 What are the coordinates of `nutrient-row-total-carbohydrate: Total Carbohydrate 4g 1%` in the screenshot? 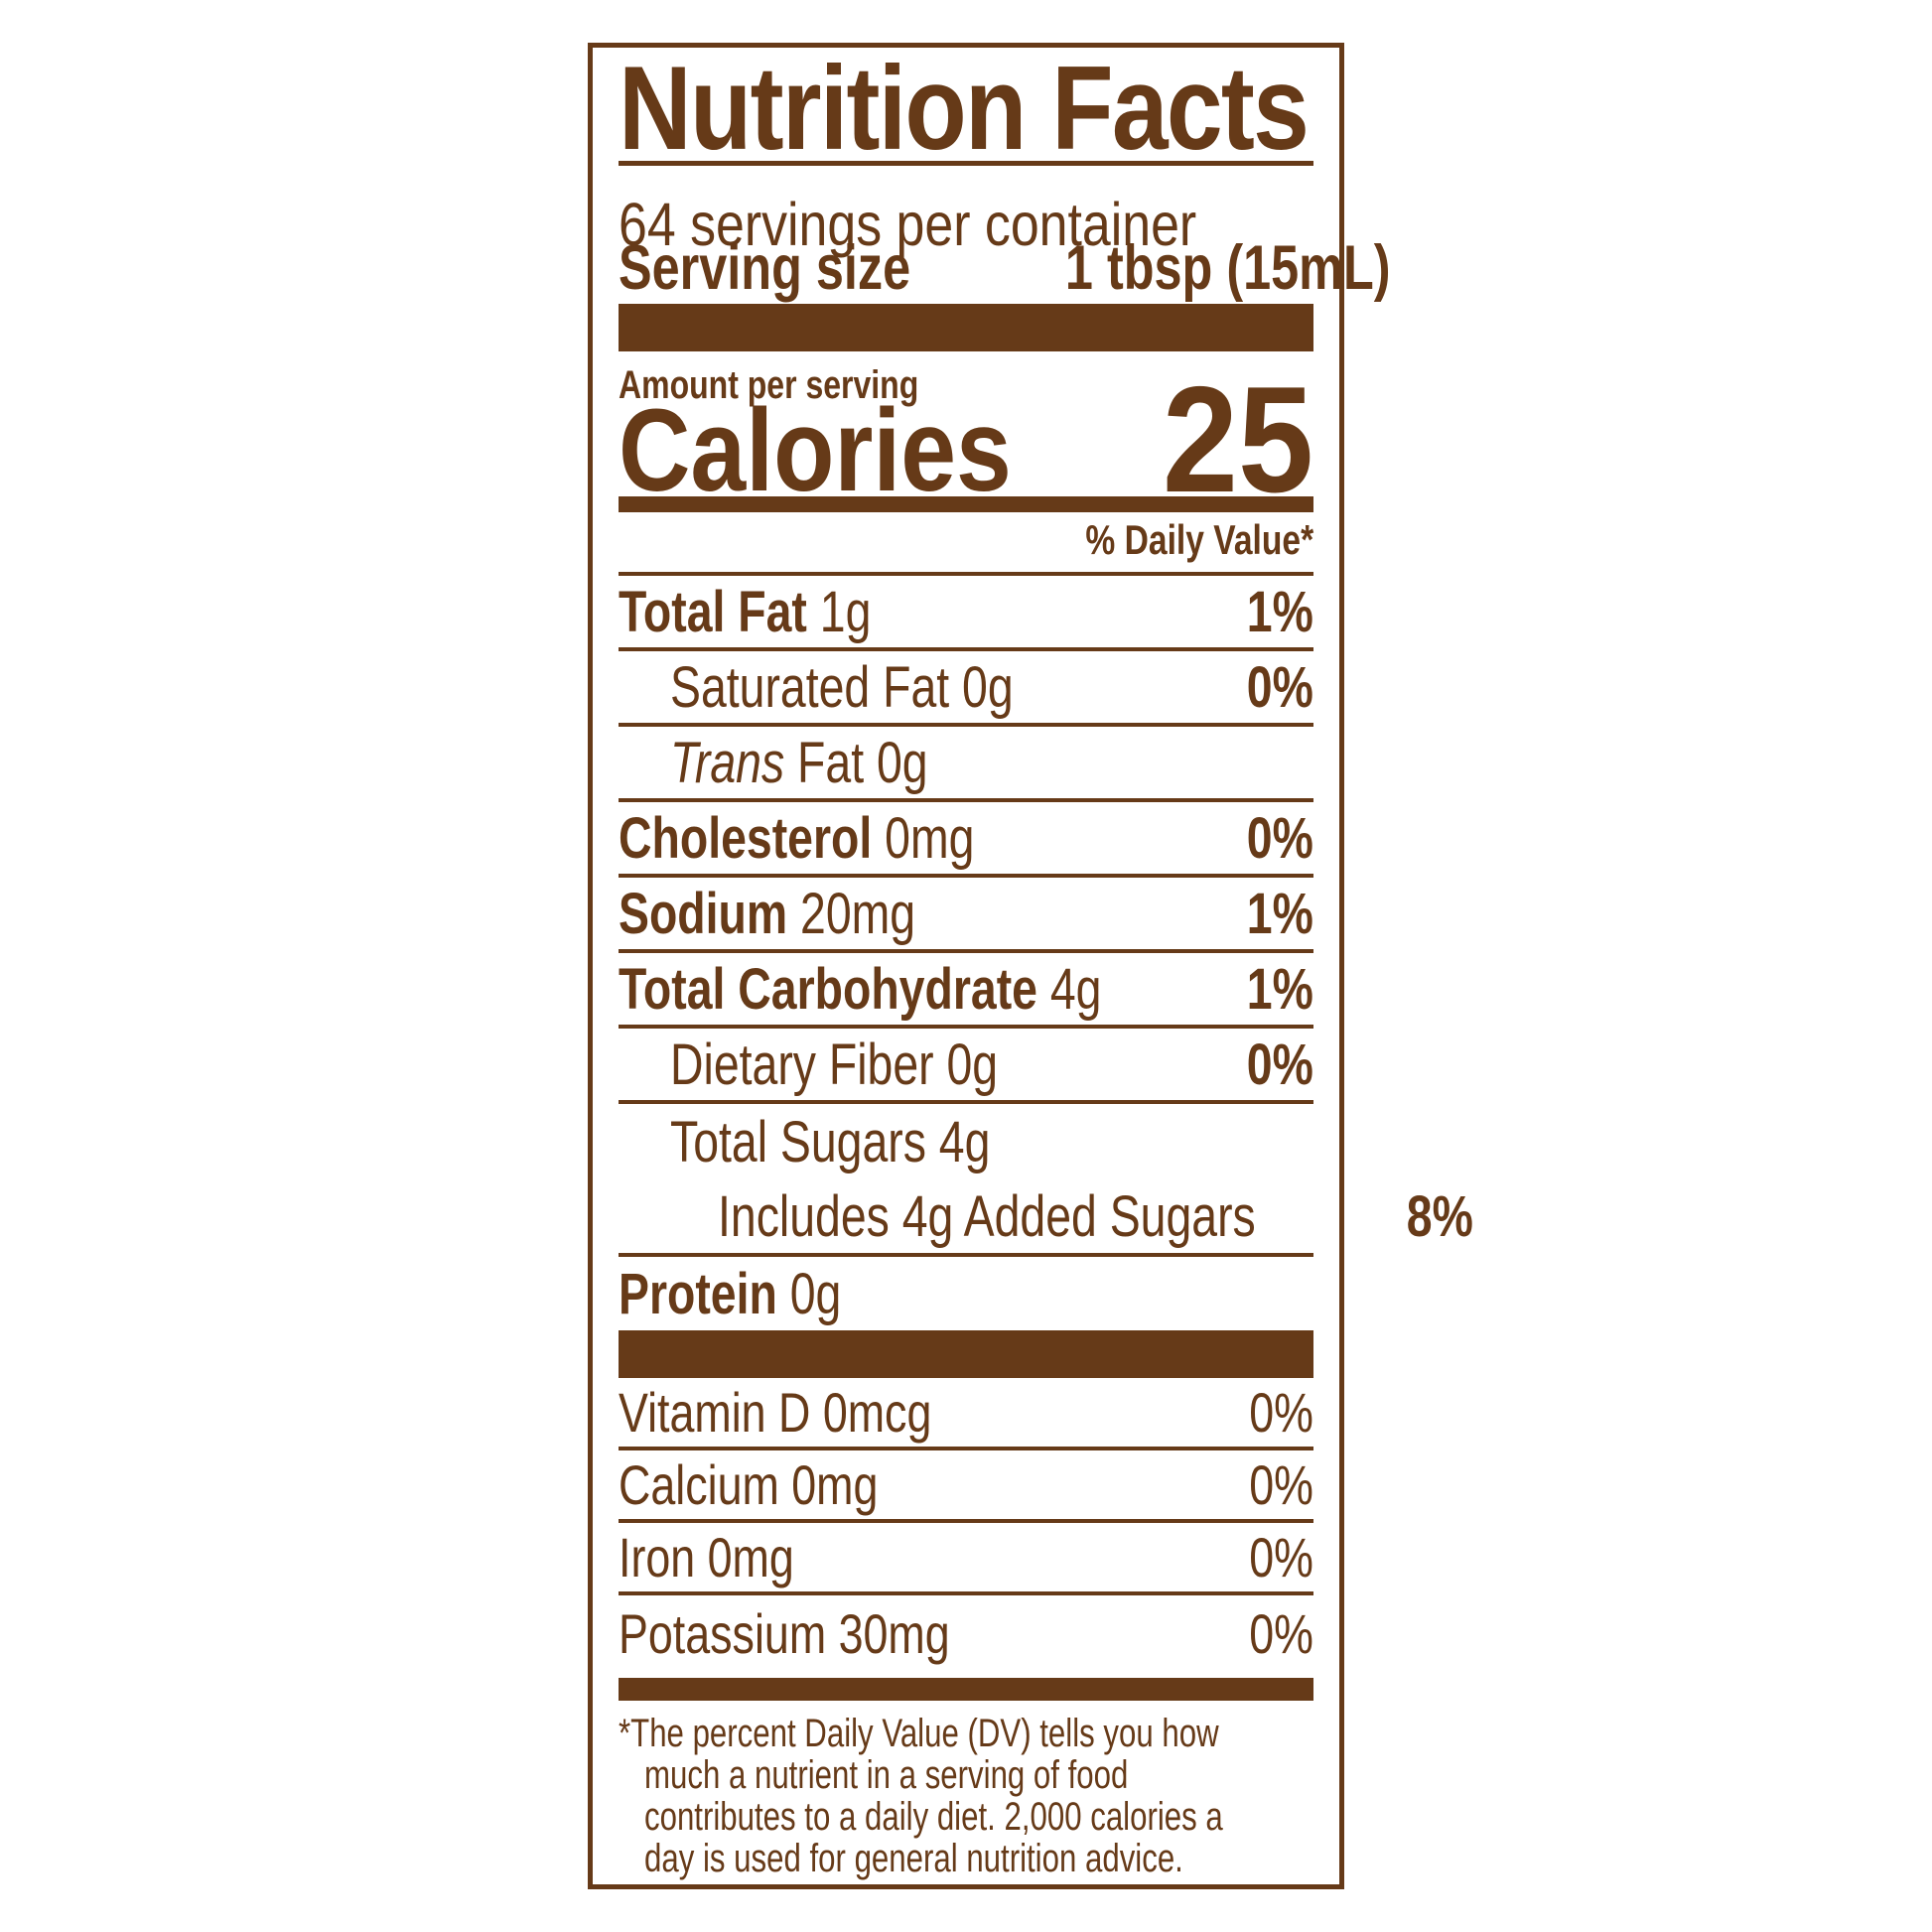 It's located at (966, 991).